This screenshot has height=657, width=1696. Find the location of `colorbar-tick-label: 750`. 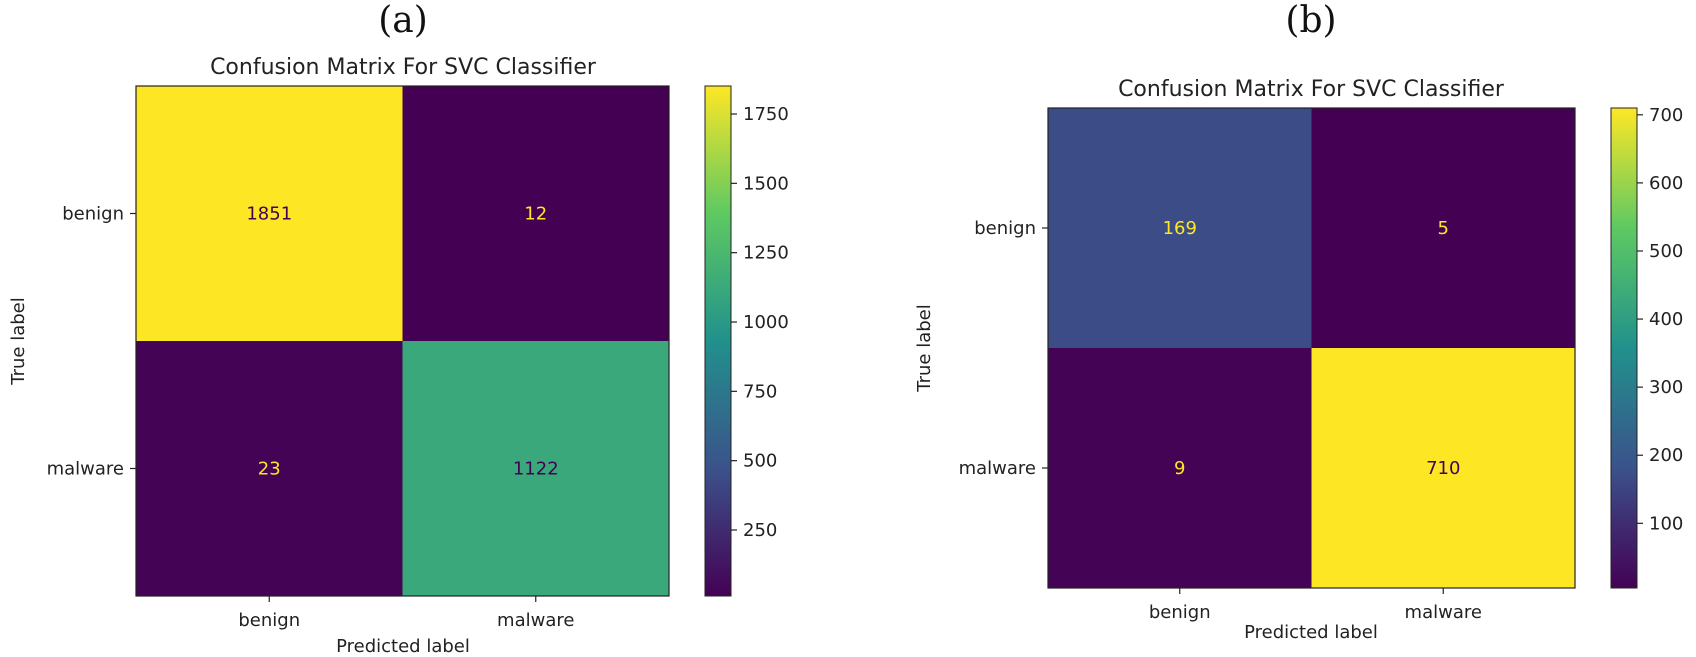

colorbar-tick-label: 750 is located at coordinates (760, 391).